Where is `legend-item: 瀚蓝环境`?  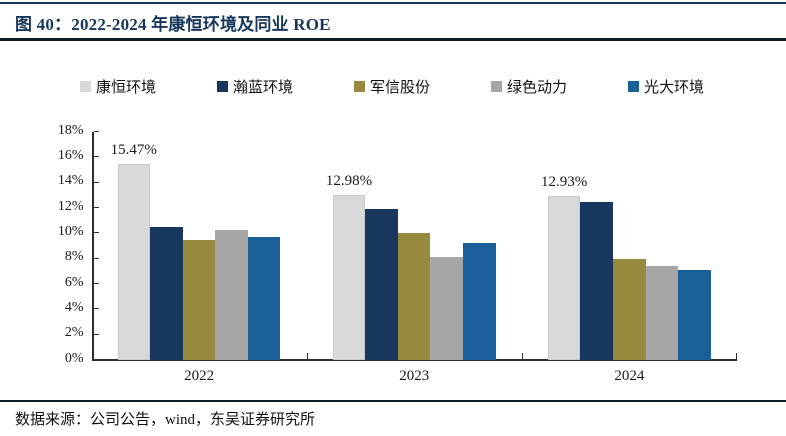
legend-item: 瀚蓝环境 is located at coordinates (254, 86).